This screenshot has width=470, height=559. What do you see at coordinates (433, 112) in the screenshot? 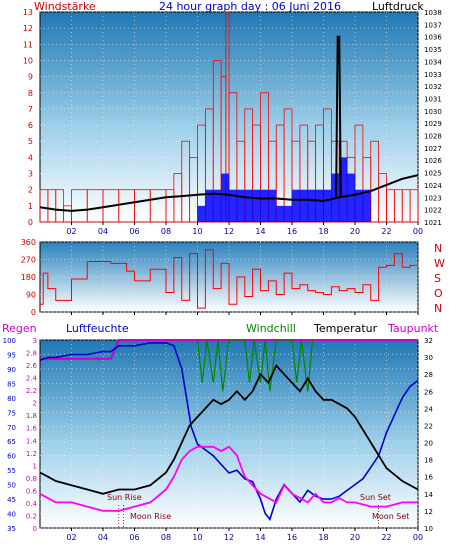
I see `pressure-axis-tick-label: 1030` at bounding box center [433, 112].